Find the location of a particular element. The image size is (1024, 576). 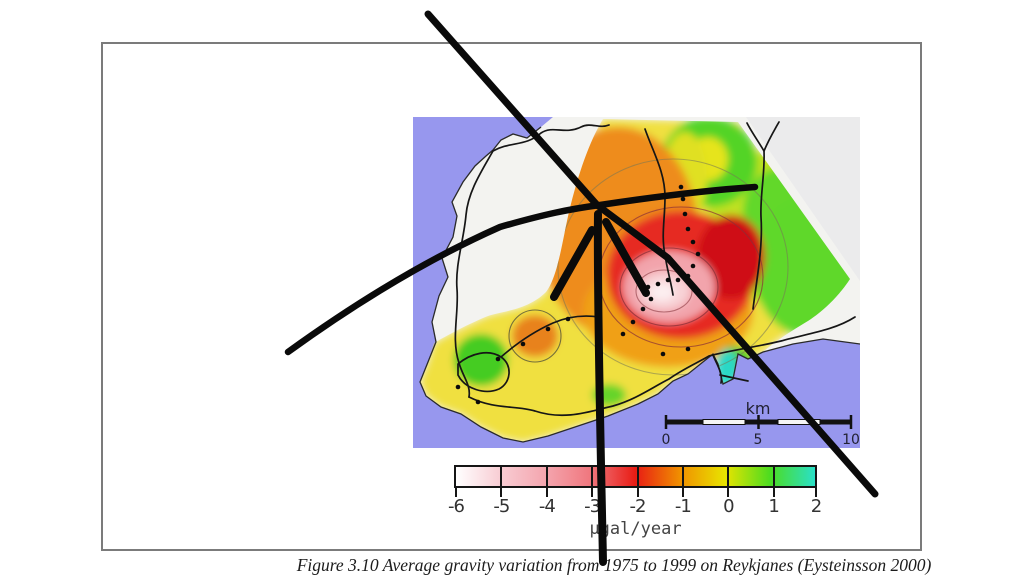

colorbar-label: 2 is located at coordinates (816, 506).